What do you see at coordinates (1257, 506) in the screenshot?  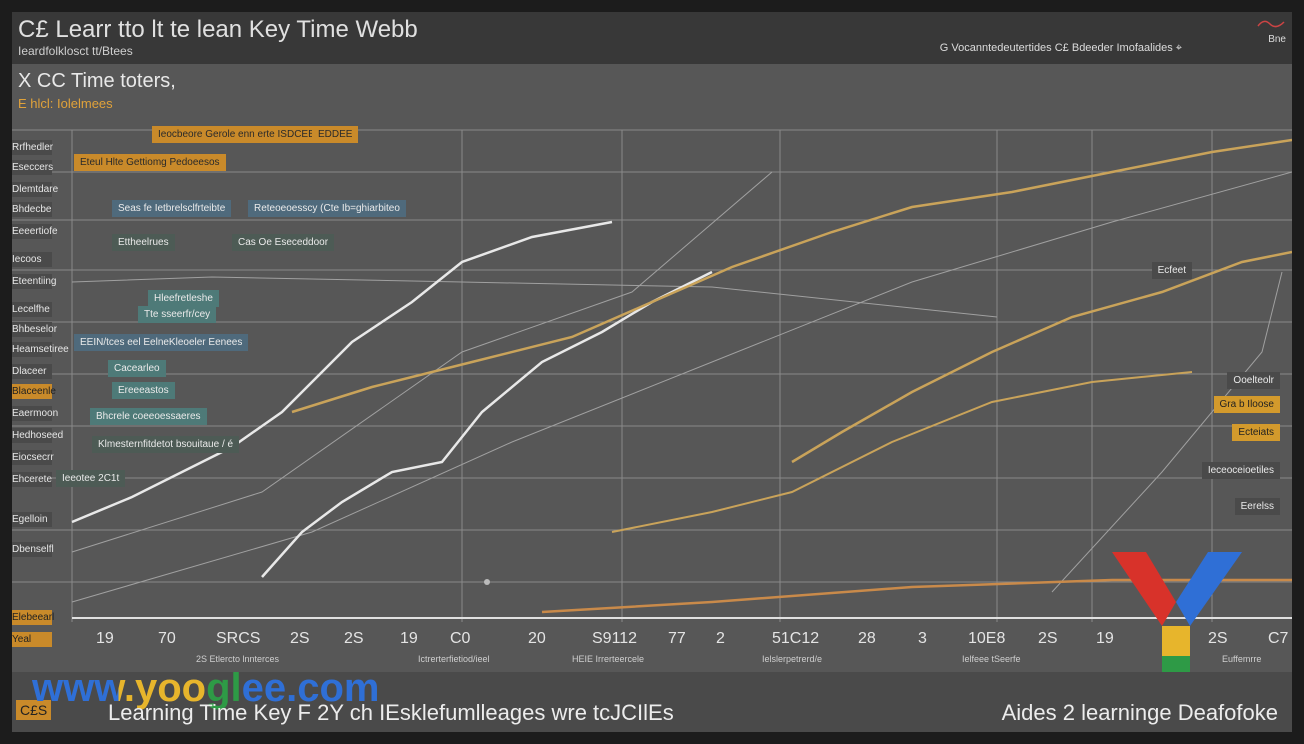 I see `right-annotation: Eerelss` at bounding box center [1257, 506].